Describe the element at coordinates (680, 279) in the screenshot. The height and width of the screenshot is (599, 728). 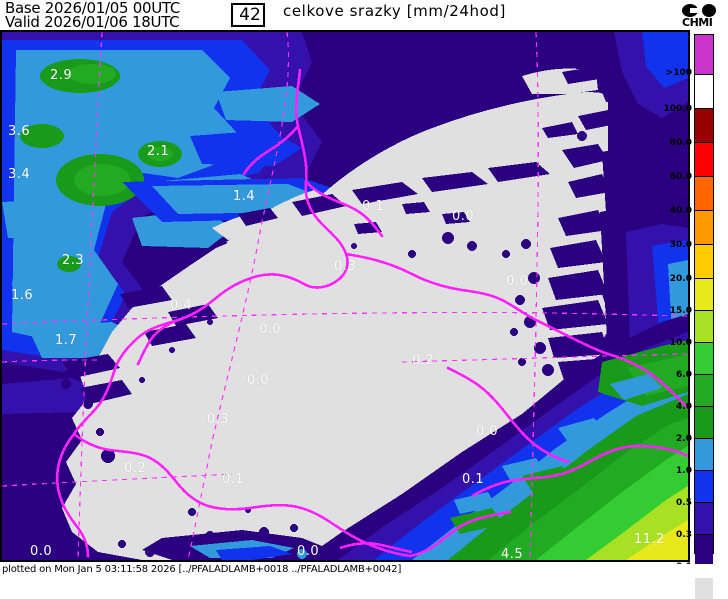
I see `colorbar-tick-label: 20.0` at that location.